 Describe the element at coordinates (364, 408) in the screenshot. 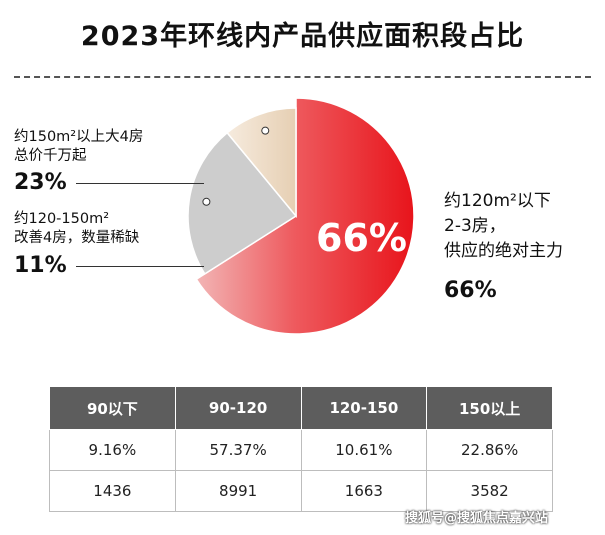

I see `table-header-cell: 120-150` at that location.